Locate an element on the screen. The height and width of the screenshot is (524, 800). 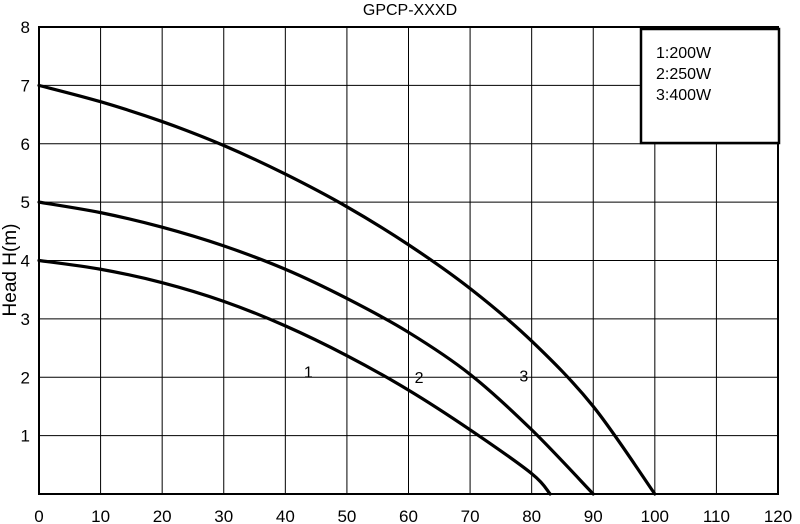
legend-entry: 2:250W is located at coordinates (684, 74).